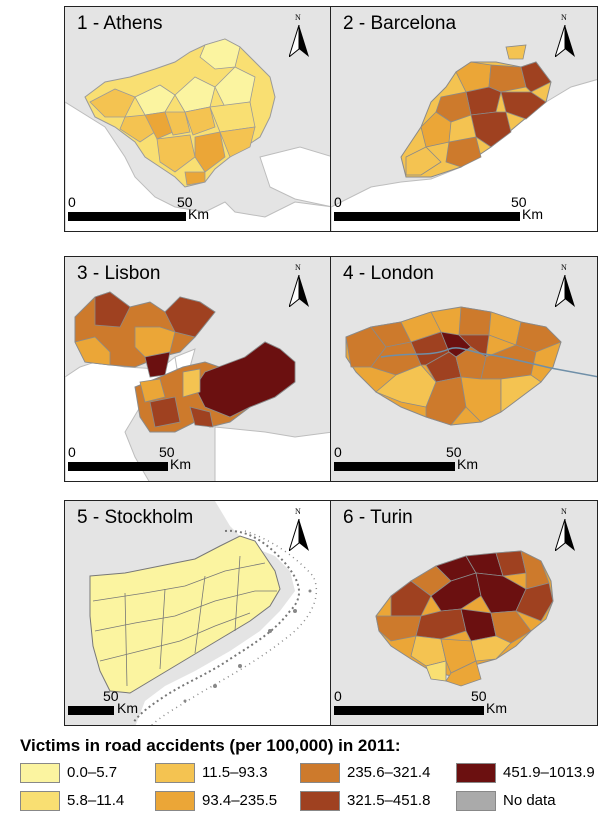  Describe the element at coordinates (464, 618) in the screenshot. I see `turin-map` at that location.